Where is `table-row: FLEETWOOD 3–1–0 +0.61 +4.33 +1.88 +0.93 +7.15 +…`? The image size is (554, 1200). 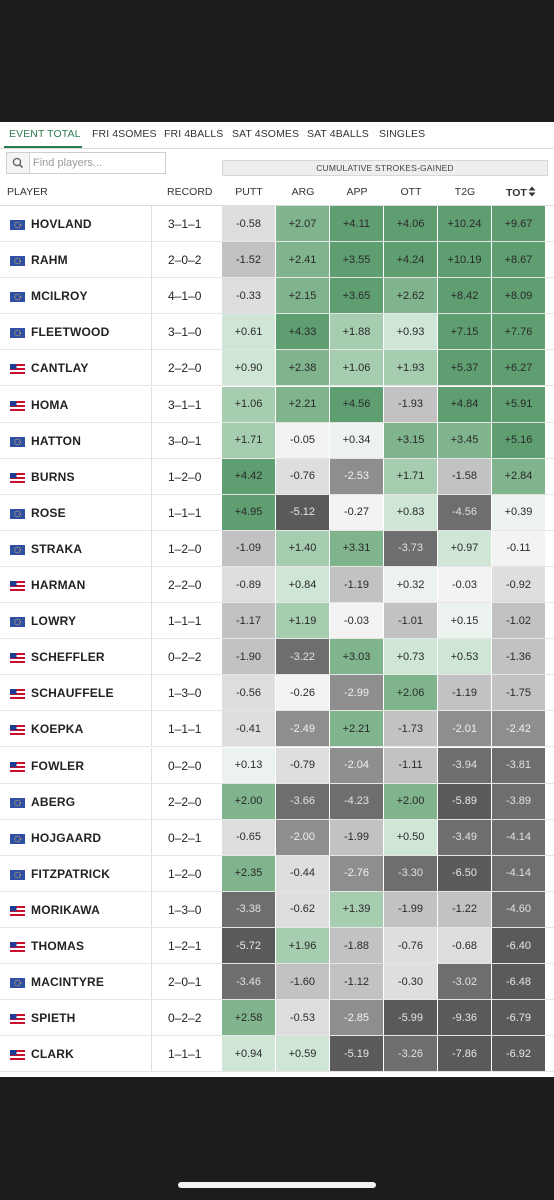 table-row: FLEETWOOD 3–1–0 +0.61 +4.33 +1.88 +0.93 +7.15 +… is located at coordinates (277, 332).